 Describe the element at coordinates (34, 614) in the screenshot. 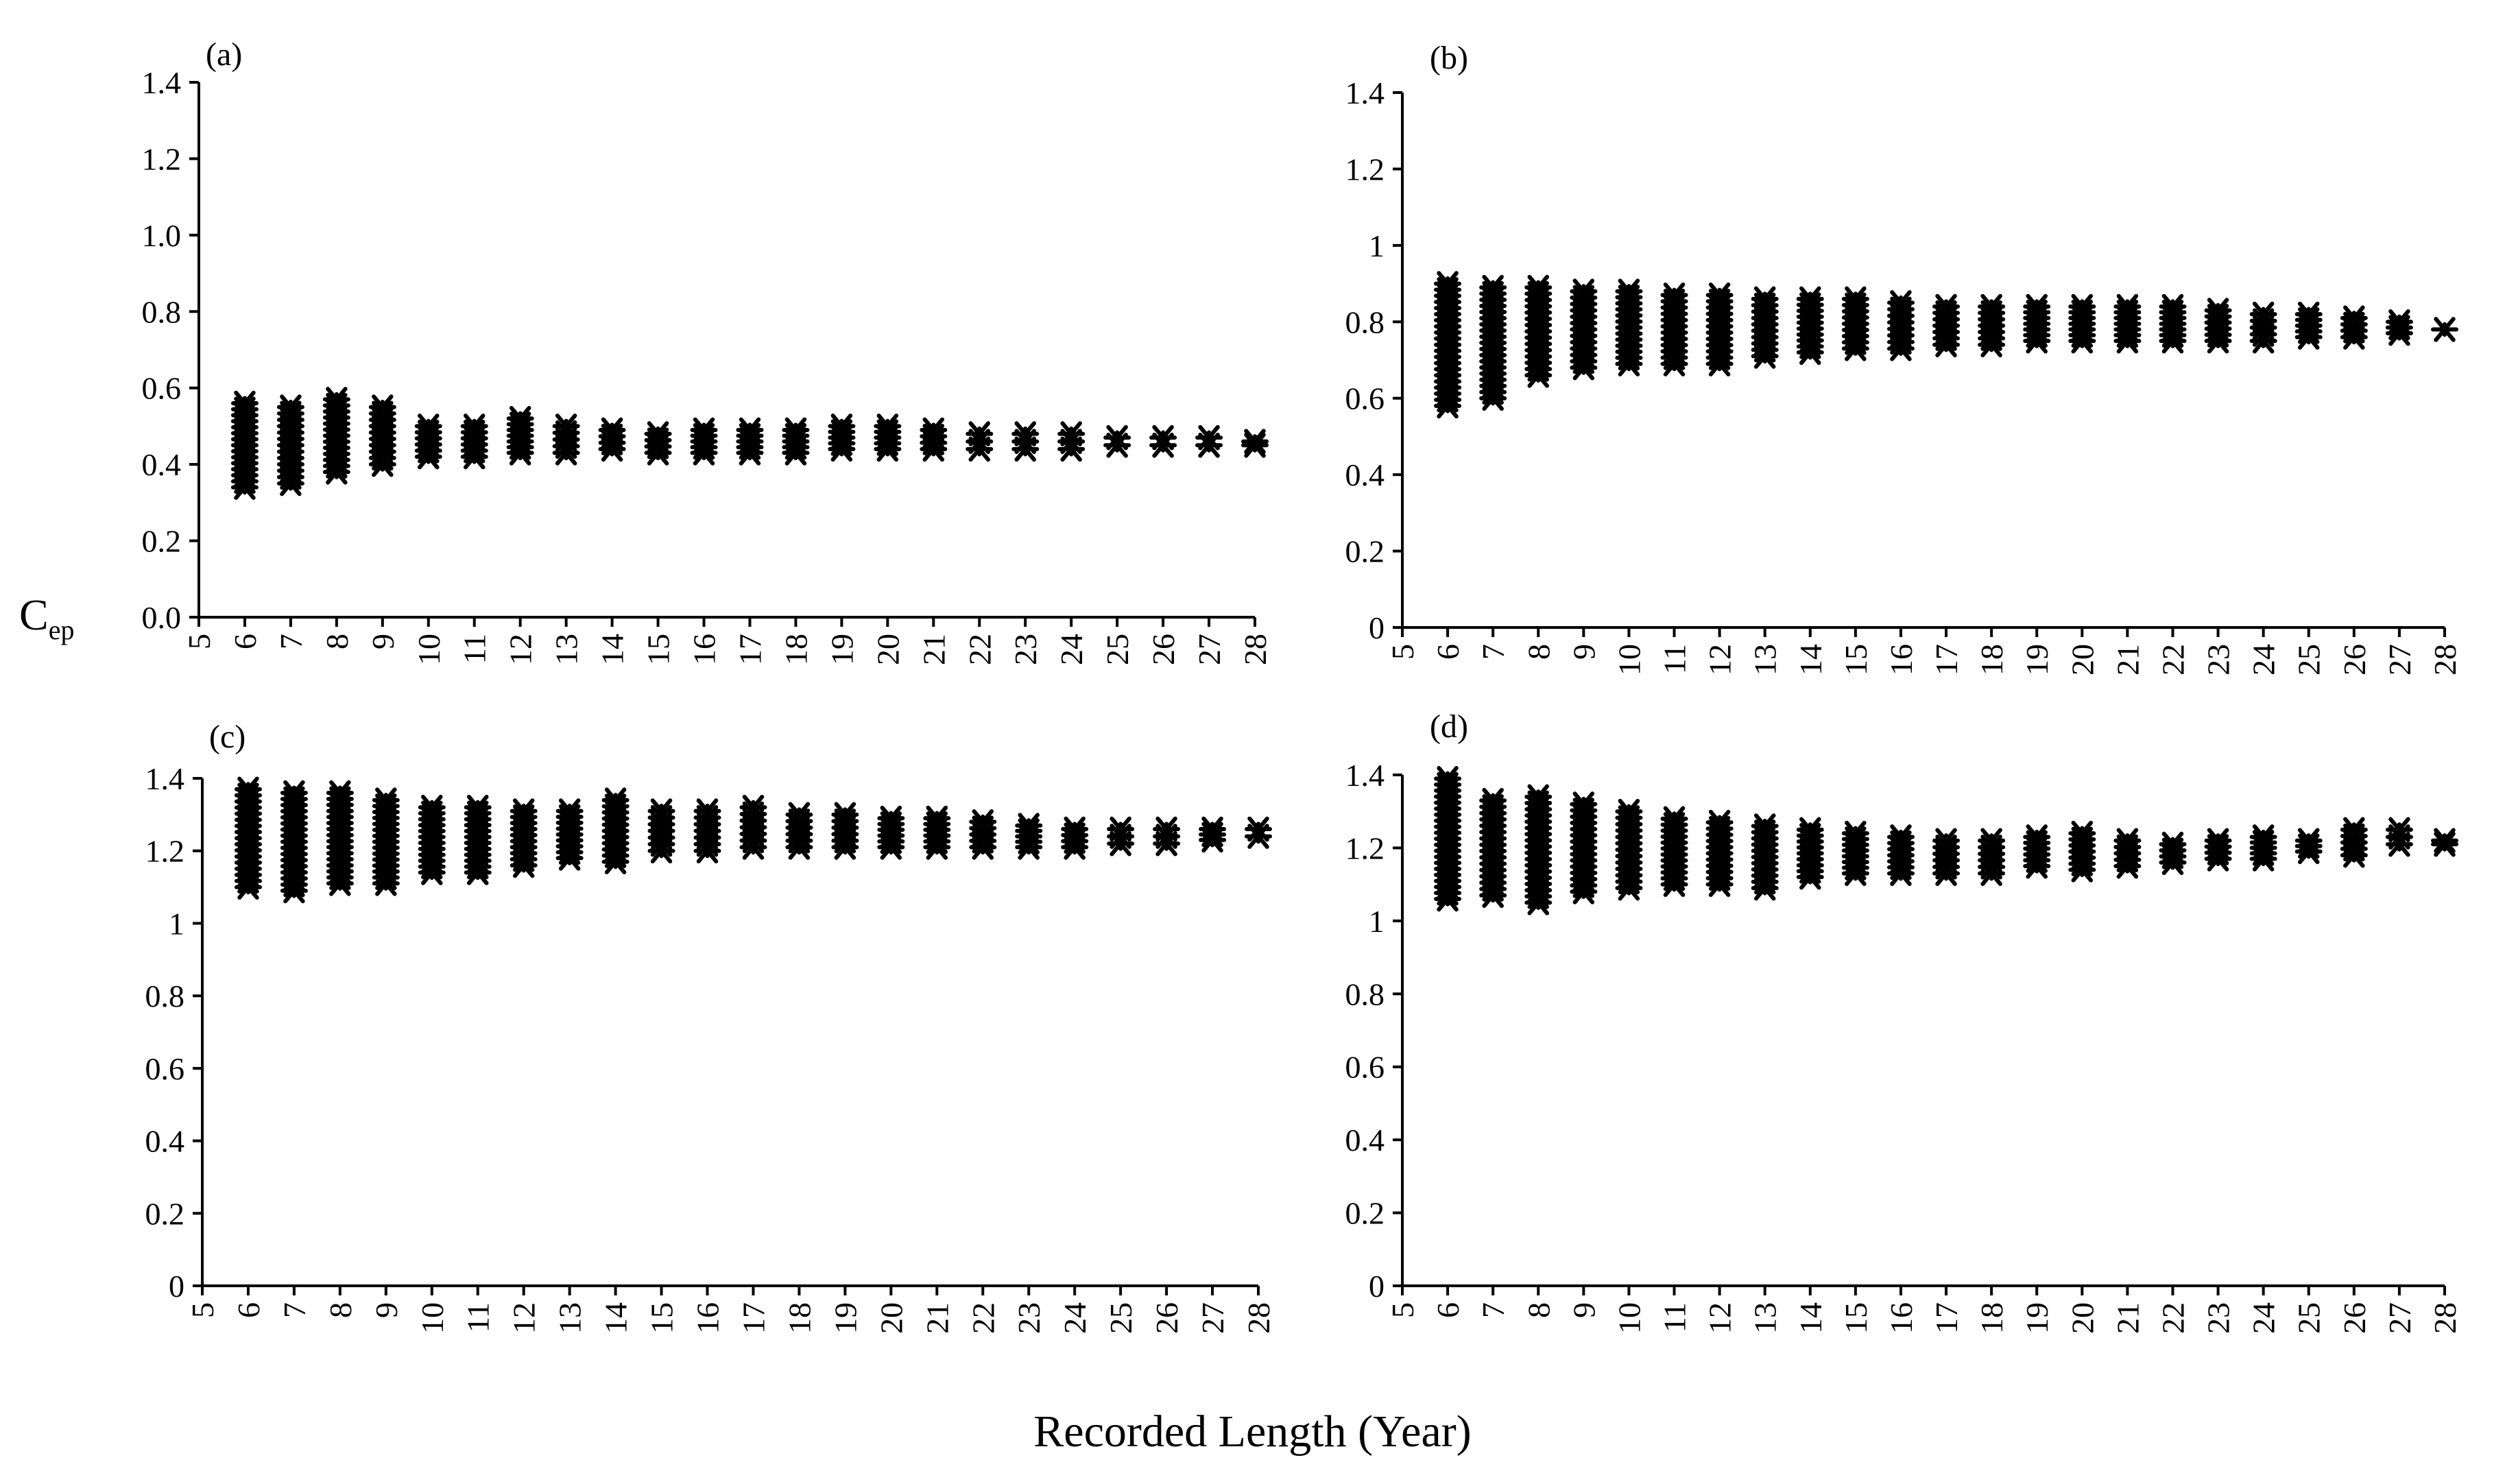

I see `y-axis-label-main: C` at that location.